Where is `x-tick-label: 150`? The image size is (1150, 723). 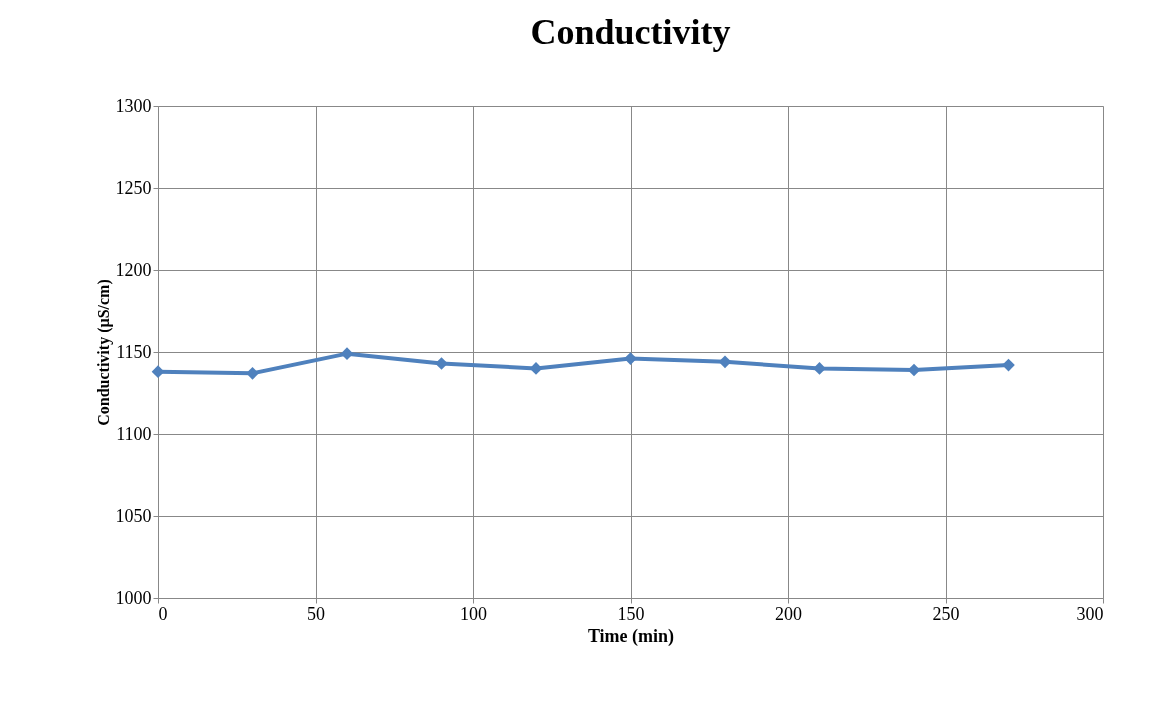
x-tick-label: 150 is located at coordinates (631, 613).